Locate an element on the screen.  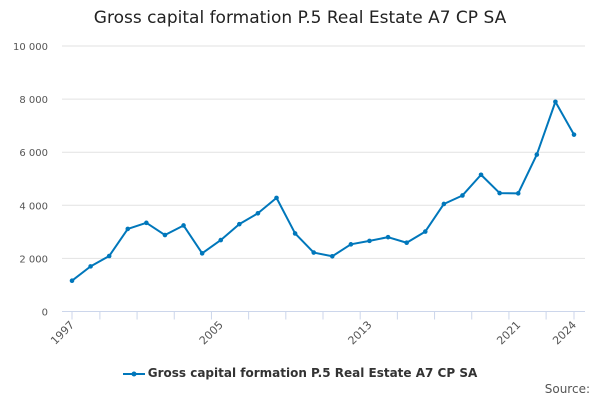
y-tick-label: 2 000 is located at coordinates (33, 259).